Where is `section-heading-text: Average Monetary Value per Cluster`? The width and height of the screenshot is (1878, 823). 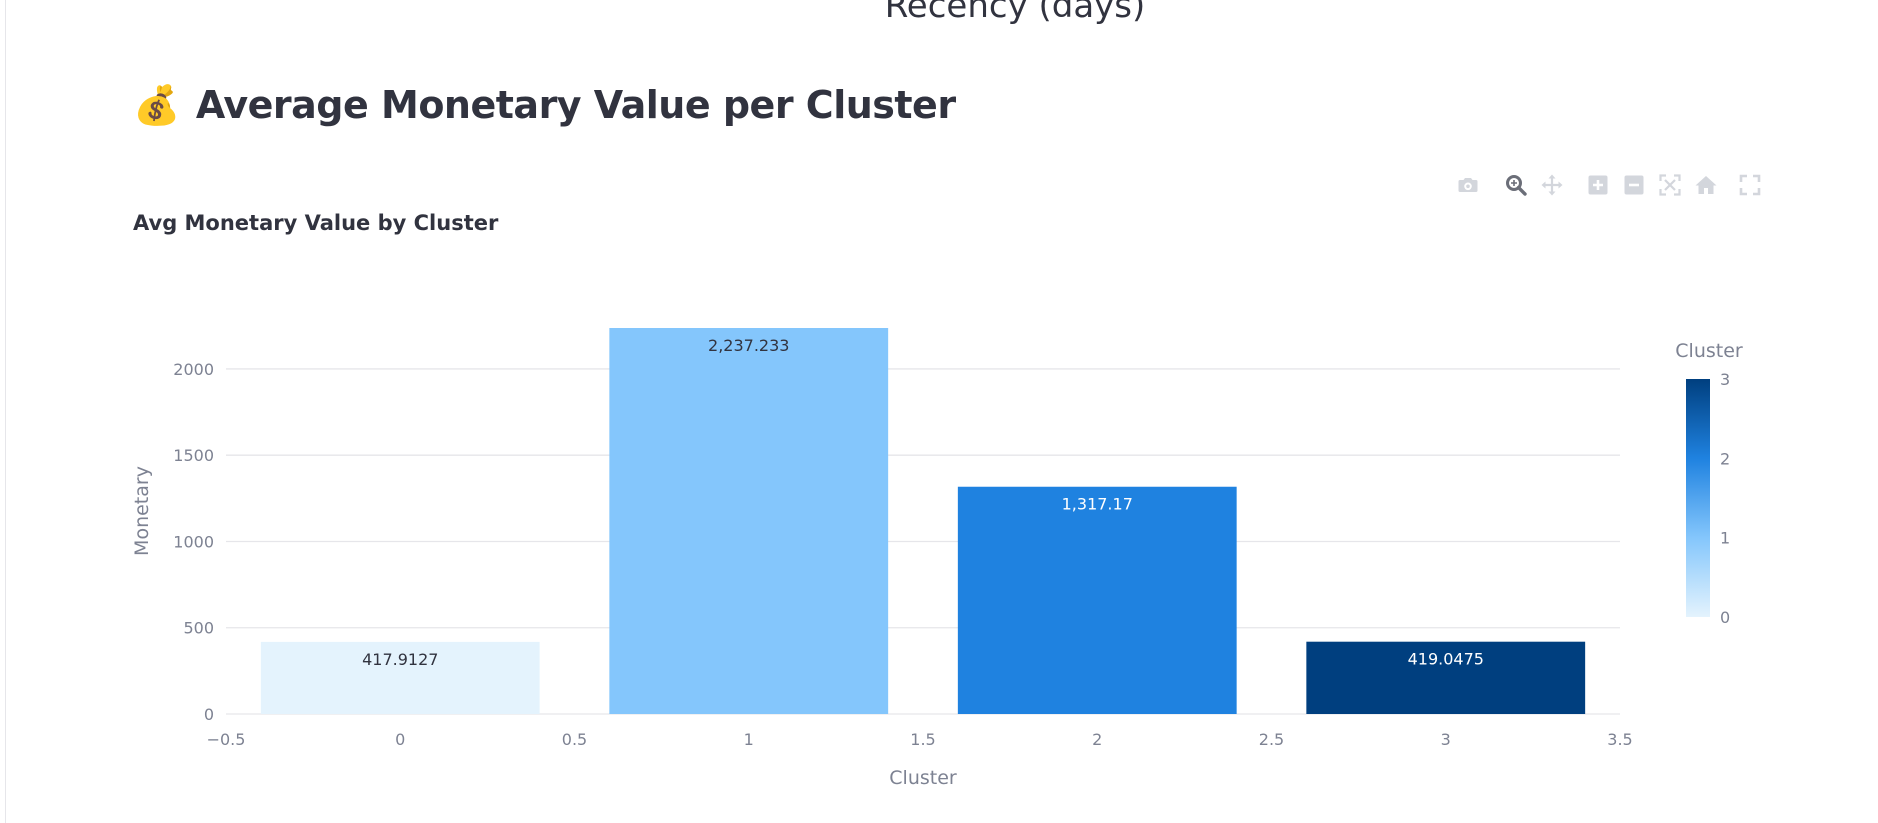
section-heading-text: Average Monetary Value per Cluster is located at coordinates (575, 105).